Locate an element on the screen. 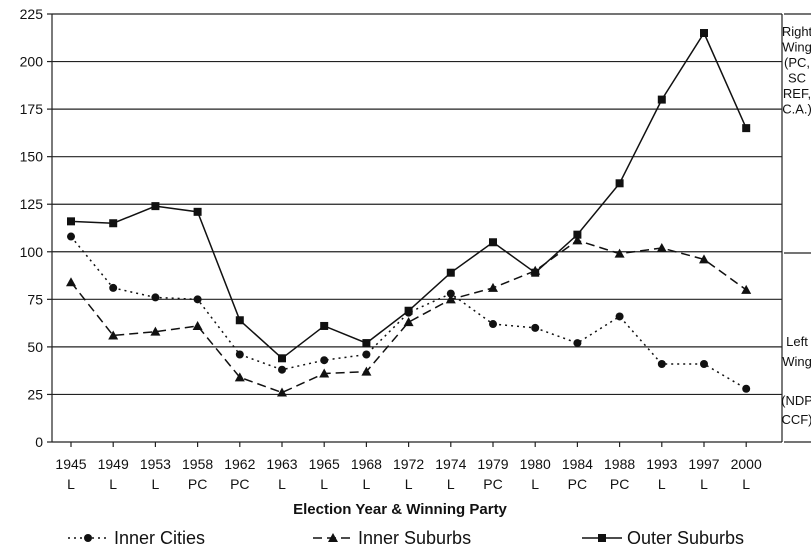  x-axis-label: Election Year & Winning Party is located at coordinates (400, 509).